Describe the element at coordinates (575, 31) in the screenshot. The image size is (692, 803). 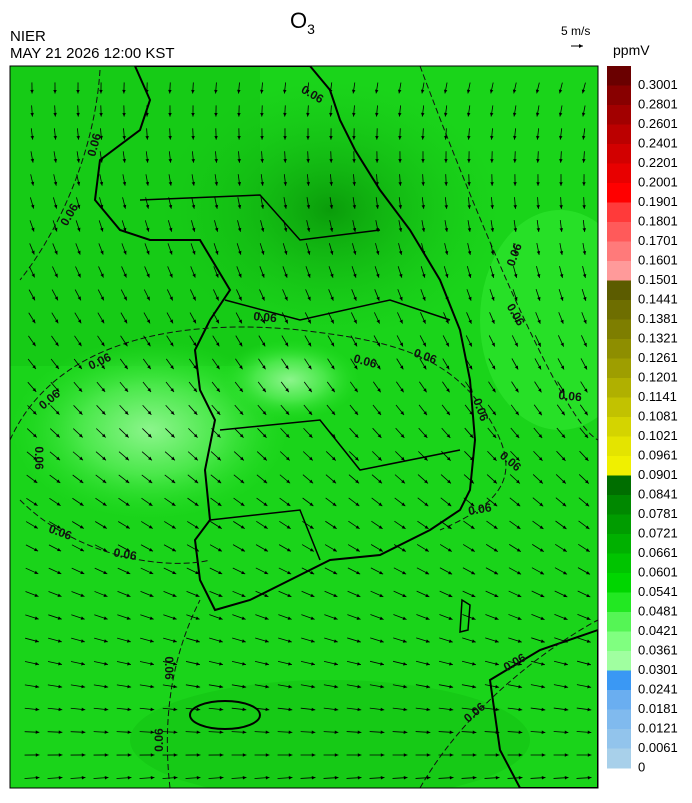
I see `wind-scale-label: 5 m/s` at that location.